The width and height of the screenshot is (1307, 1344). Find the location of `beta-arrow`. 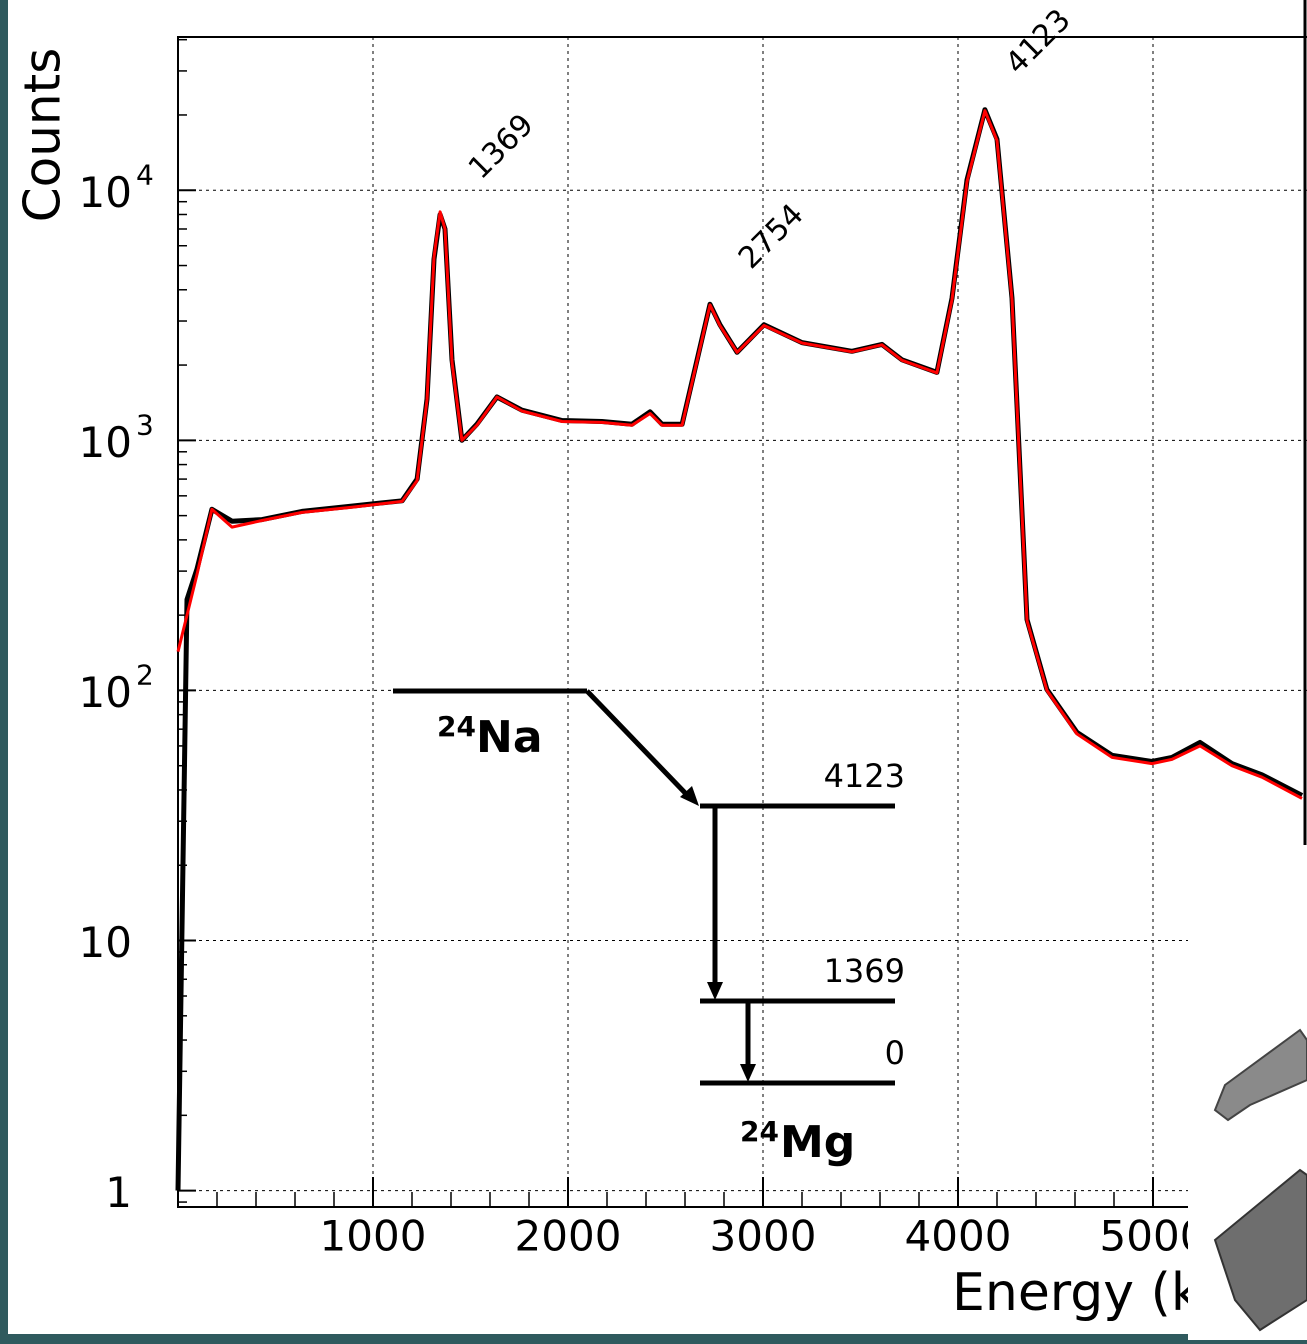

beta-arrow is located at coordinates (638, 744).